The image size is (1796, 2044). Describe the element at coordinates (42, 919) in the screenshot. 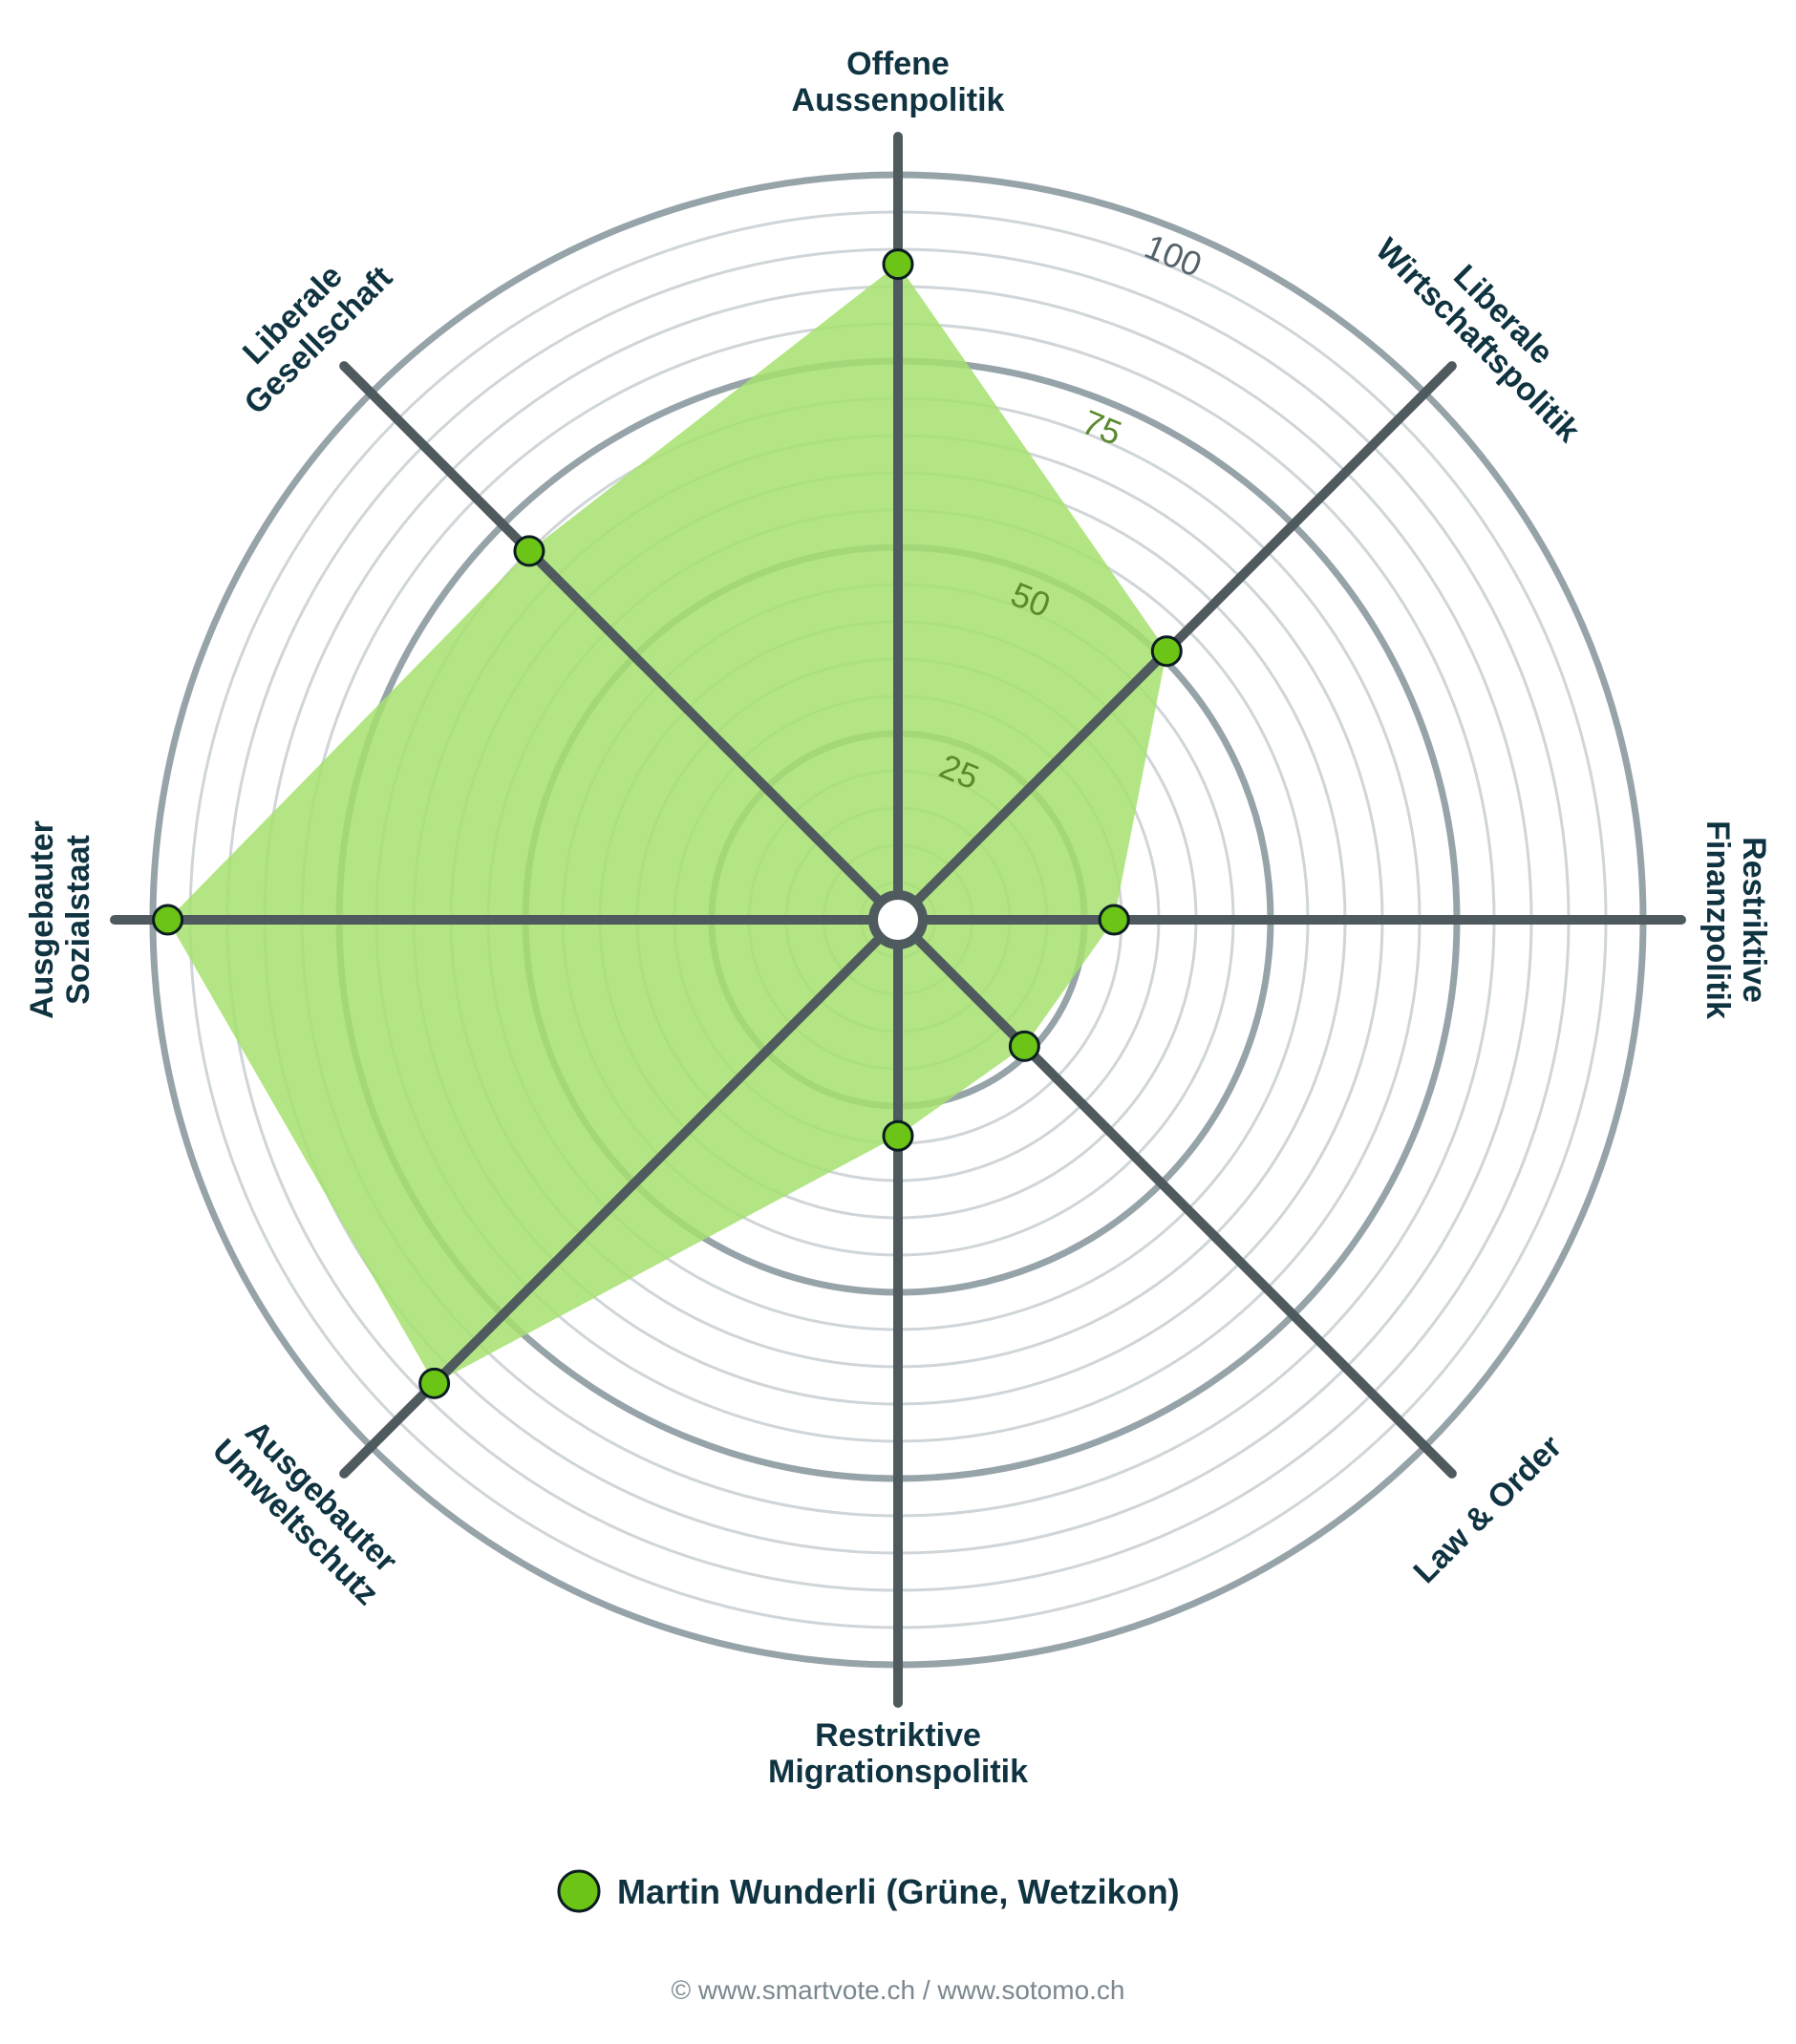

I see `axis-label-line: Ausgebauter` at that location.